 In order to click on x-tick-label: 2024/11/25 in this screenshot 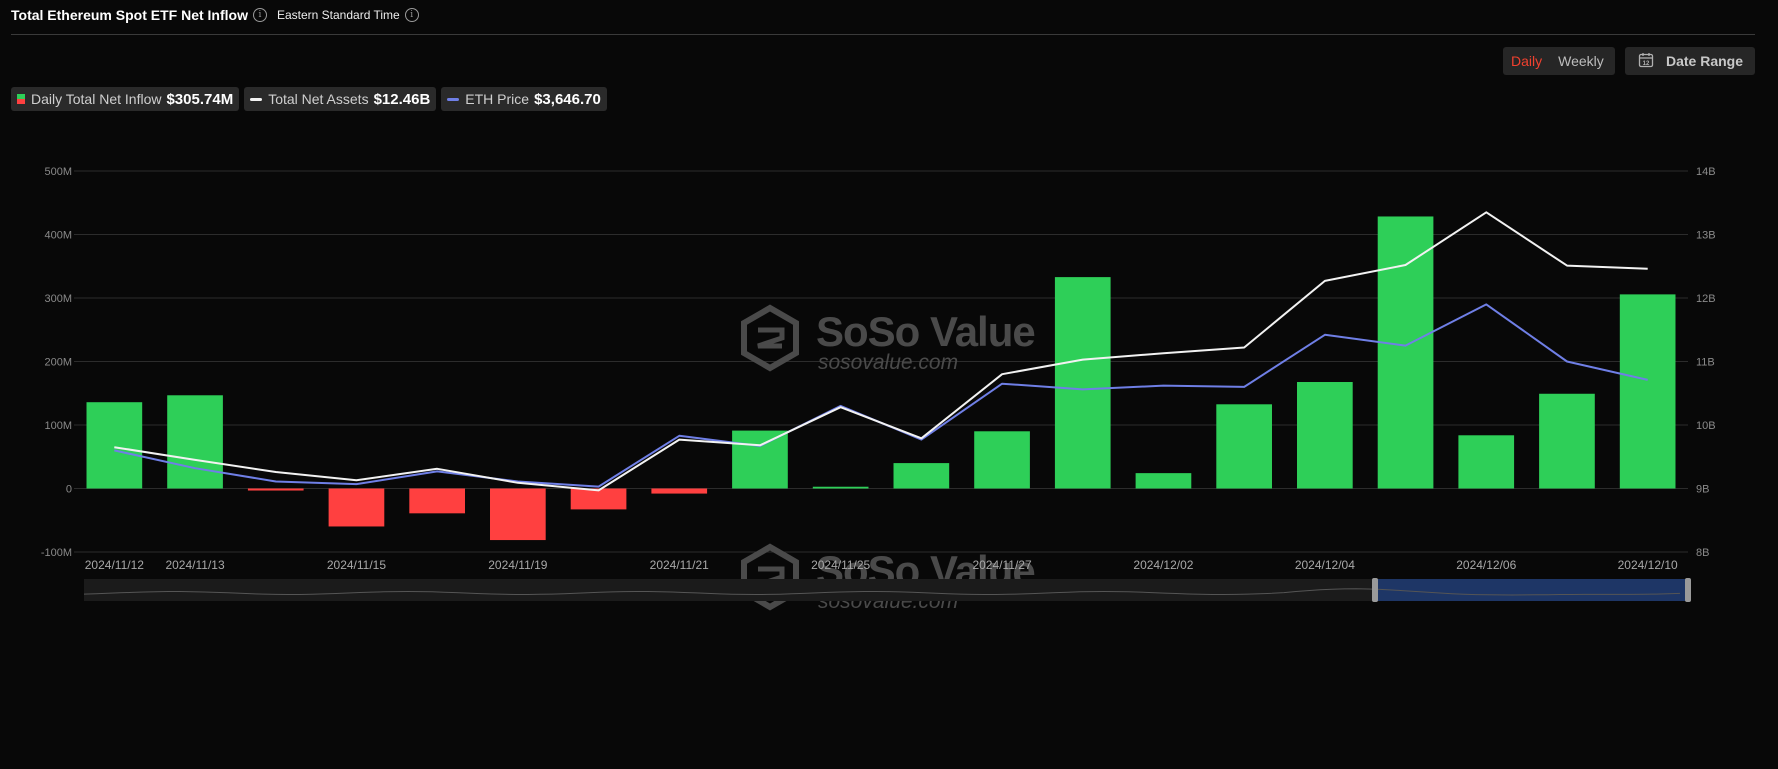, I will do `click(840, 565)`.